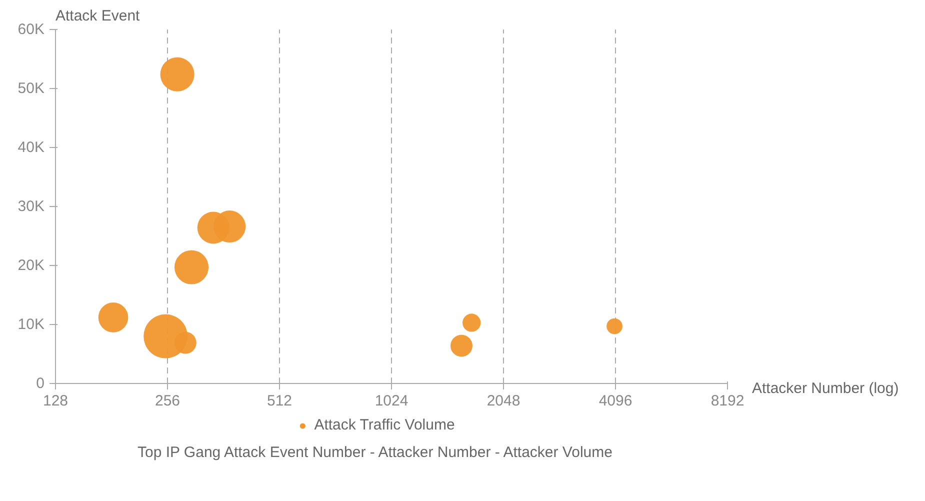 This screenshot has height=501, width=925. What do you see at coordinates (503, 401) in the screenshot?
I see `x-tick-label: 2048` at bounding box center [503, 401].